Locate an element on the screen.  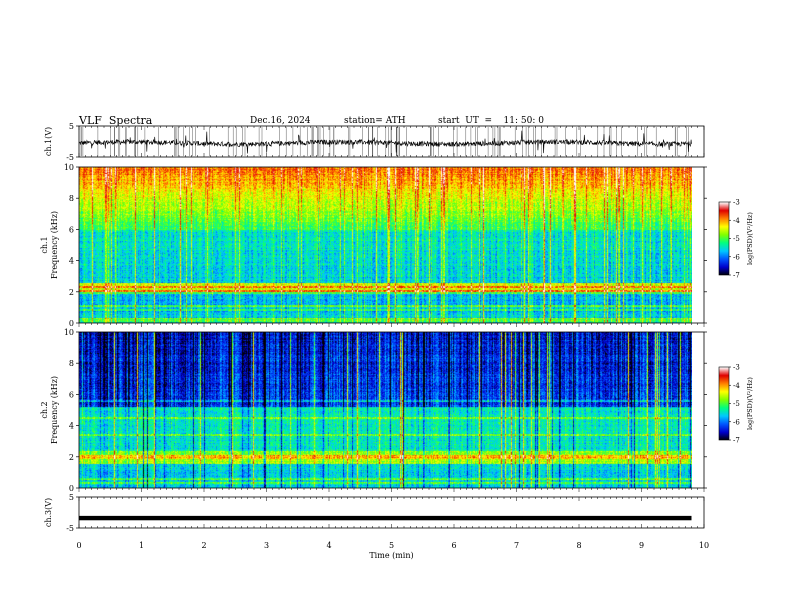
ch3-waveform-panel: 5 -5 ch.3(V) is located at coordinates (374, 513).